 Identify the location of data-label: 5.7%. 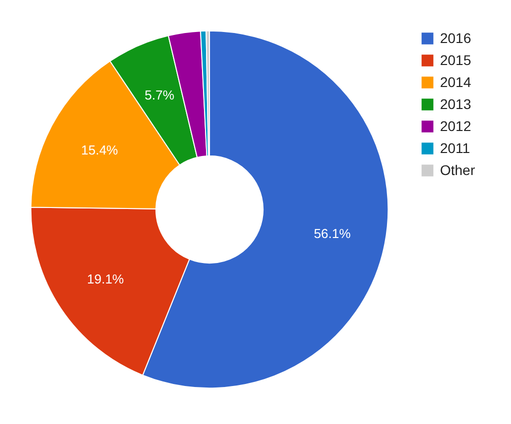
(159, 94).